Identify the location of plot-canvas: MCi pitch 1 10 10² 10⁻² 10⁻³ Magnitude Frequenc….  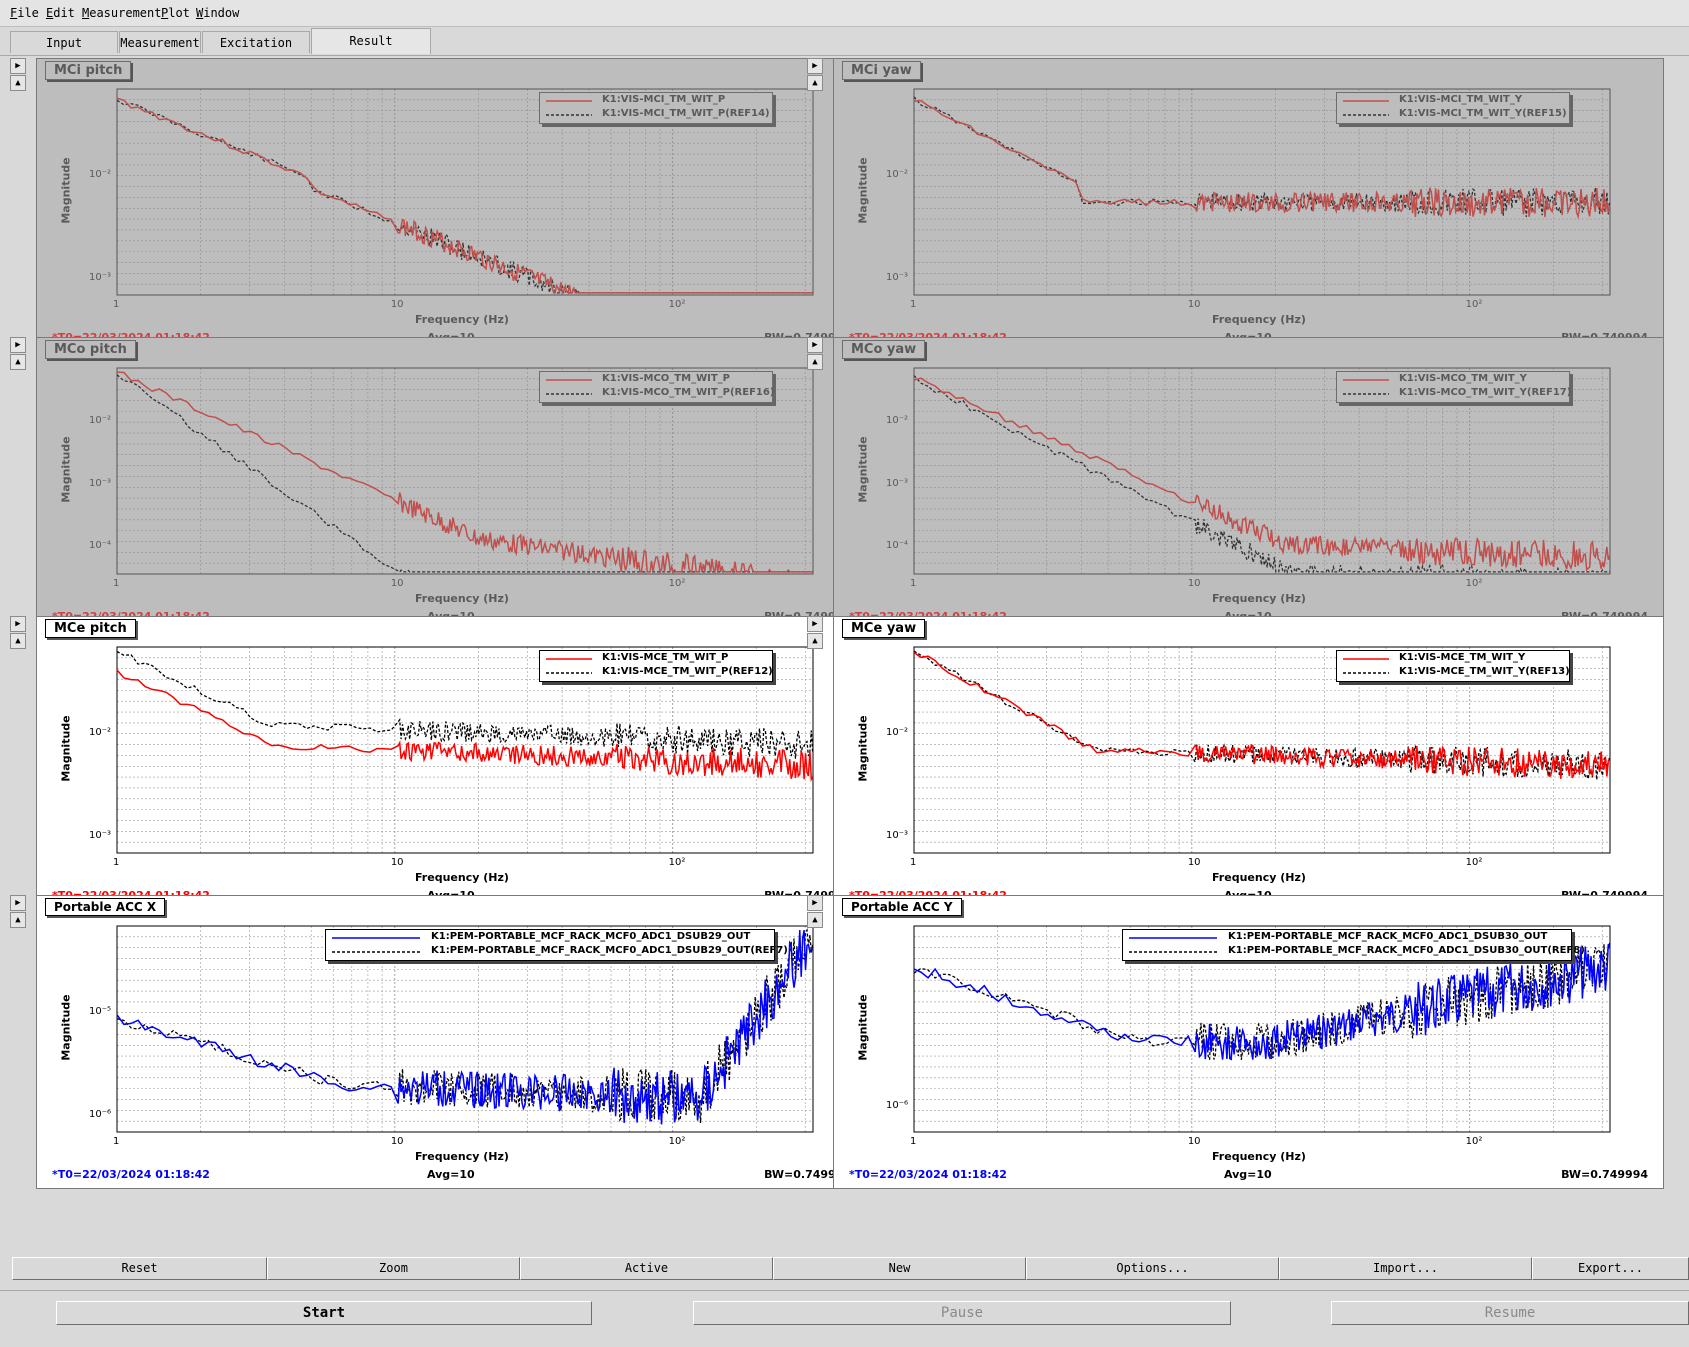
(451, 205).